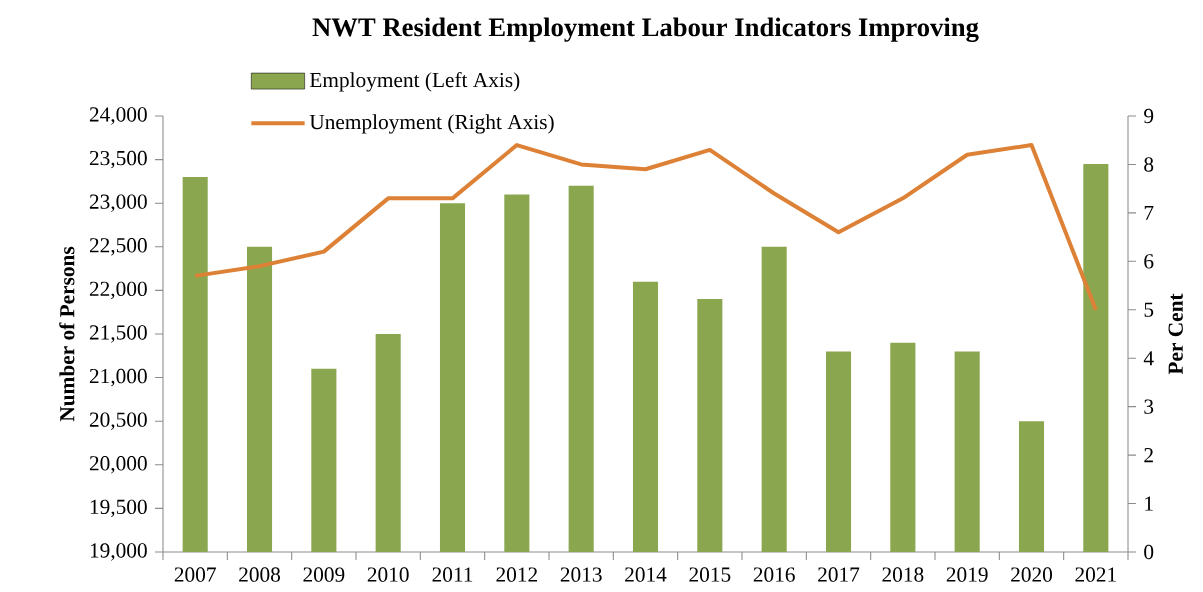 The image size is (1203, 592). I want to click on y-tick-label: 21,000, so click(118, 377).